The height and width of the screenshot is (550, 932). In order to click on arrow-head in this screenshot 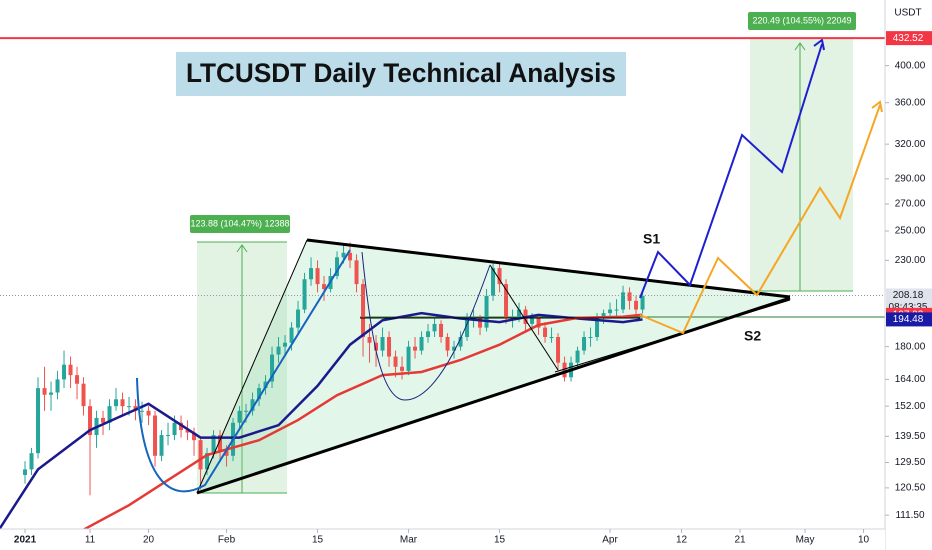, I will do `click(877, 106)`.